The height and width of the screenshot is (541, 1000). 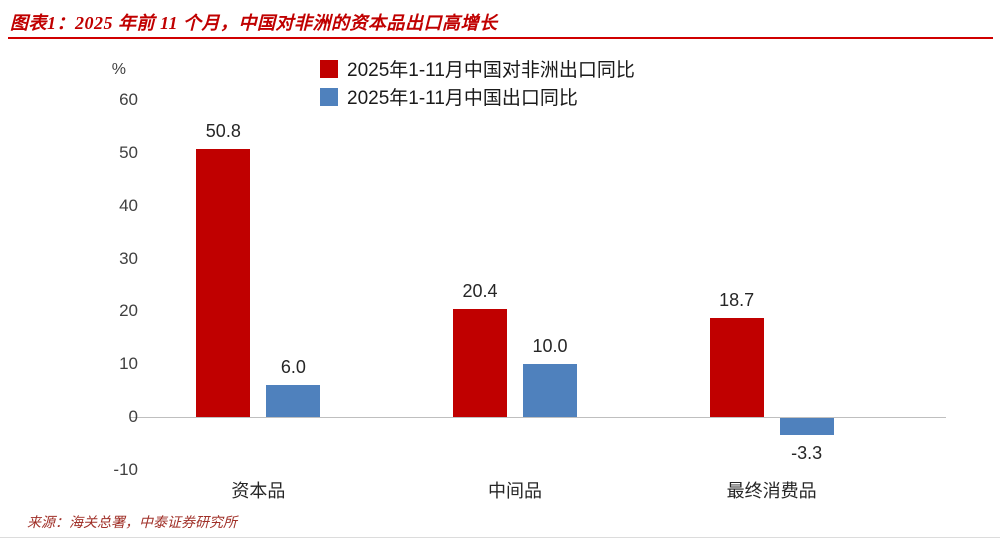 What do you see at coordinates (254, 23) in the screenshot?
I see `chart-title: 图表1：2025 年前 11 个月，中国对非洲的资本品出口高增长` at bounding box center [254, 23].